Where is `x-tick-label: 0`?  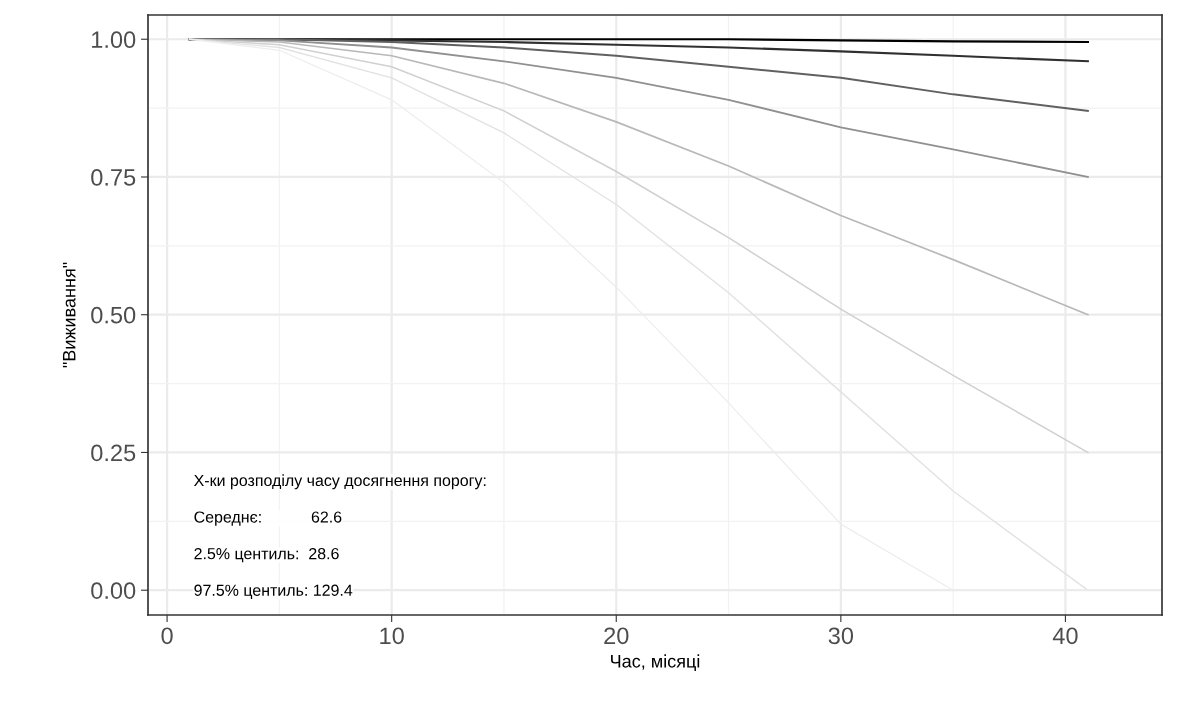
x-tick-label: 0 is located at coordinates (167, 636).